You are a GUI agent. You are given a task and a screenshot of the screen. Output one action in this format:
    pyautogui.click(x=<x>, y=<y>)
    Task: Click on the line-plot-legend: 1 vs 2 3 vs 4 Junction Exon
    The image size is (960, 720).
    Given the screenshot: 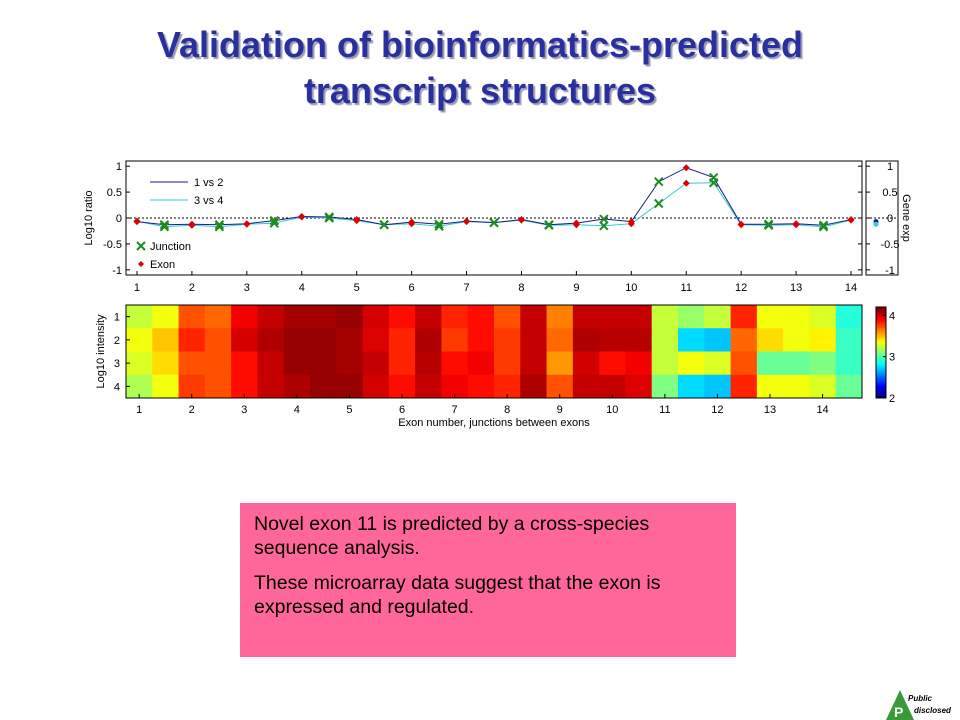 What is the action you would take?
    pyautogui.click(x=179, y=224)
    